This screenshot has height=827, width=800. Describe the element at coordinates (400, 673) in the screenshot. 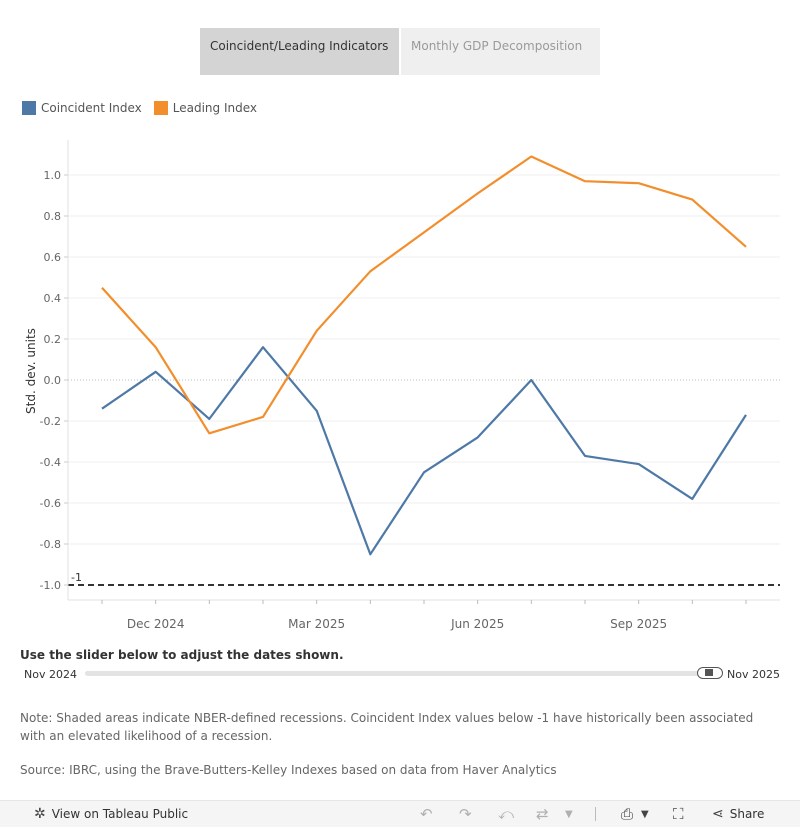

I see `date-slider-track` at that location.